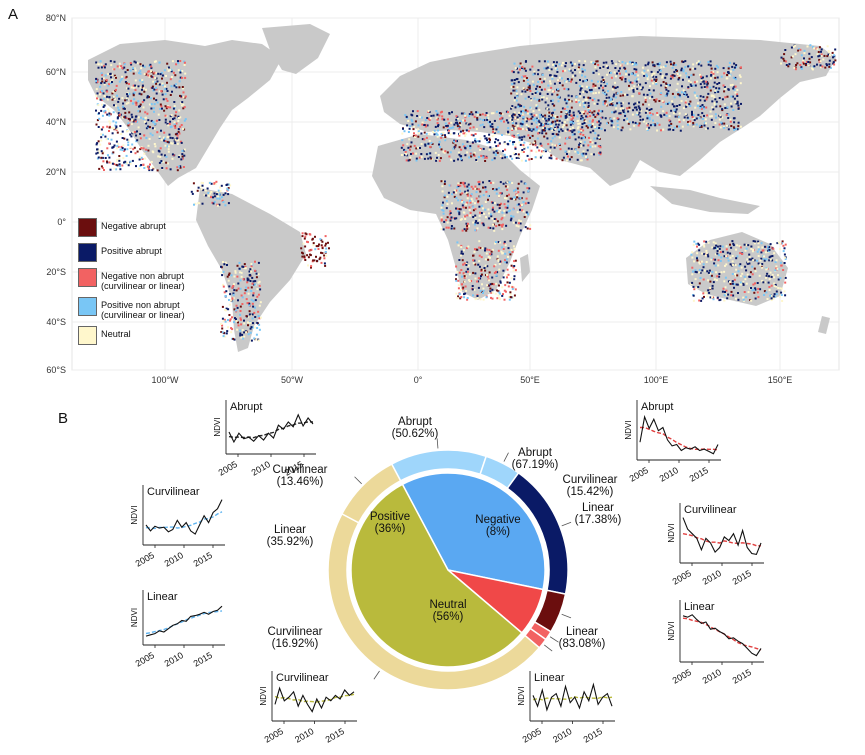 The height and width of the screenshot is (755, 865). I want to click on outer-label-name: Linear, so click(290, 530).